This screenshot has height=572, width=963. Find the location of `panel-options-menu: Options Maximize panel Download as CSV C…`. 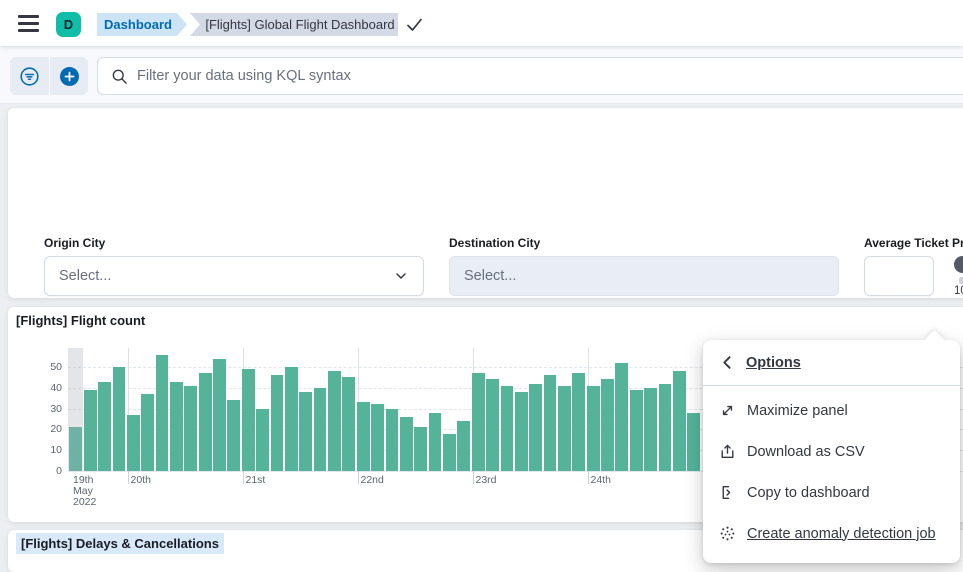

panel-options-menu: Options Maximize panel Download as CSV C… is located at coordinates (831, 446).